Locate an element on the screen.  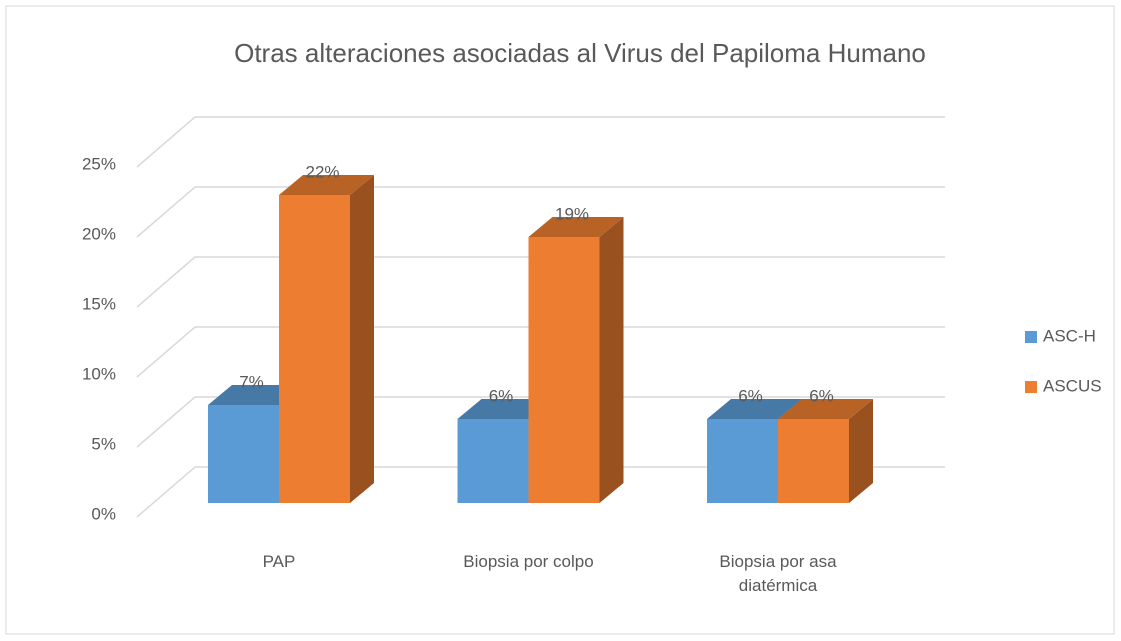
x-tick-label: Biopsia por asa diatérmica is located at coordinates (778, 573).